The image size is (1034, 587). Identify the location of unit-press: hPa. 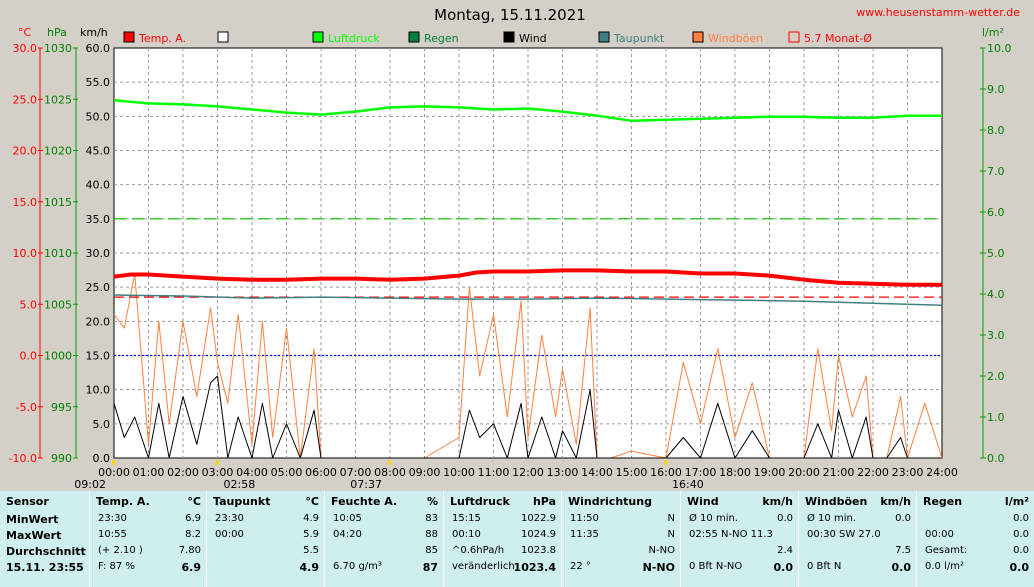
(57, 32).